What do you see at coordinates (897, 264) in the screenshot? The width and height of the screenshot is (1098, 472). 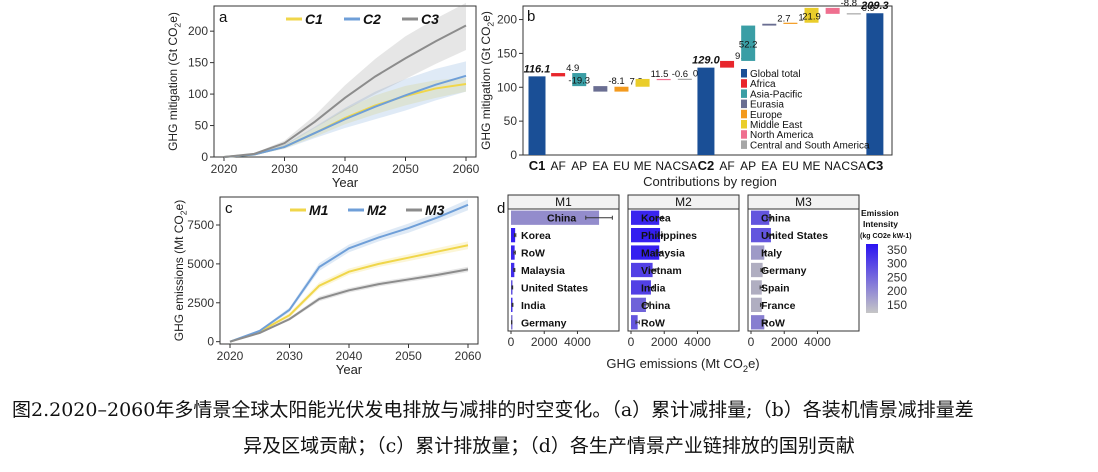 I see `colorbar-tick-label: 300` at bounding box center [897, 264].